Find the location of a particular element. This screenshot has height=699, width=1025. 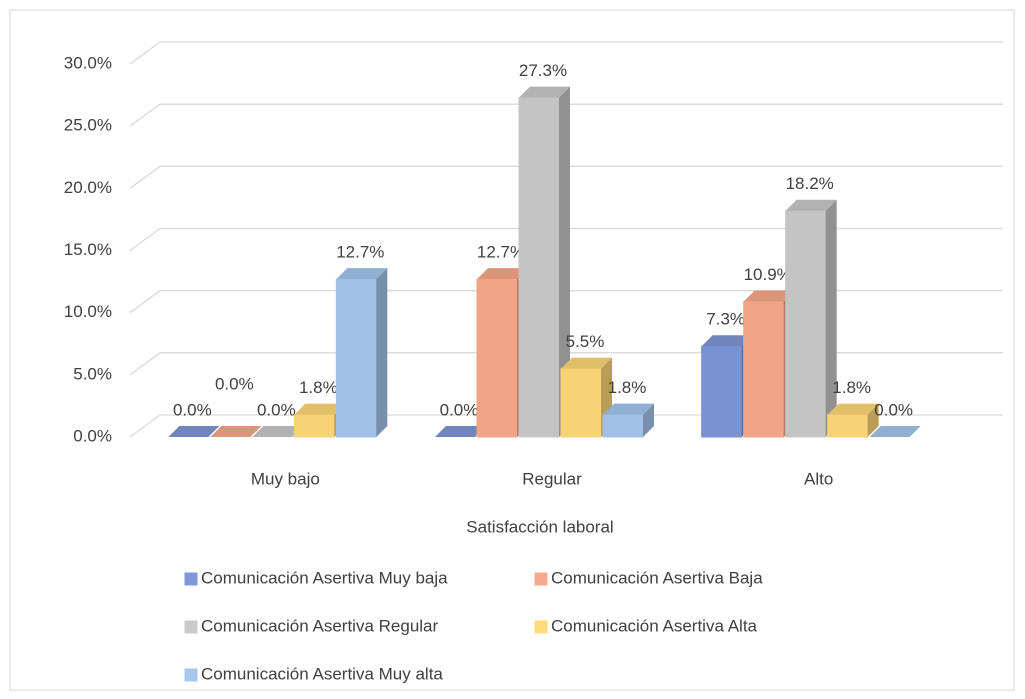

value-label: 18.2% is located at coordinates (810, 183).